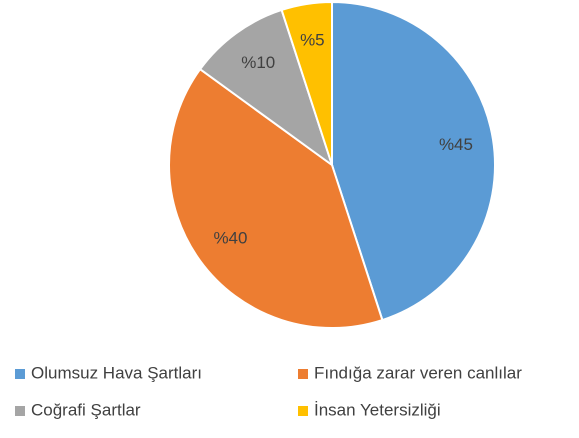 This screenshot has width=579, height=438. Describe the element at coordinates (312, 40) in the screenshot. I see `data-label: %5` at that location.